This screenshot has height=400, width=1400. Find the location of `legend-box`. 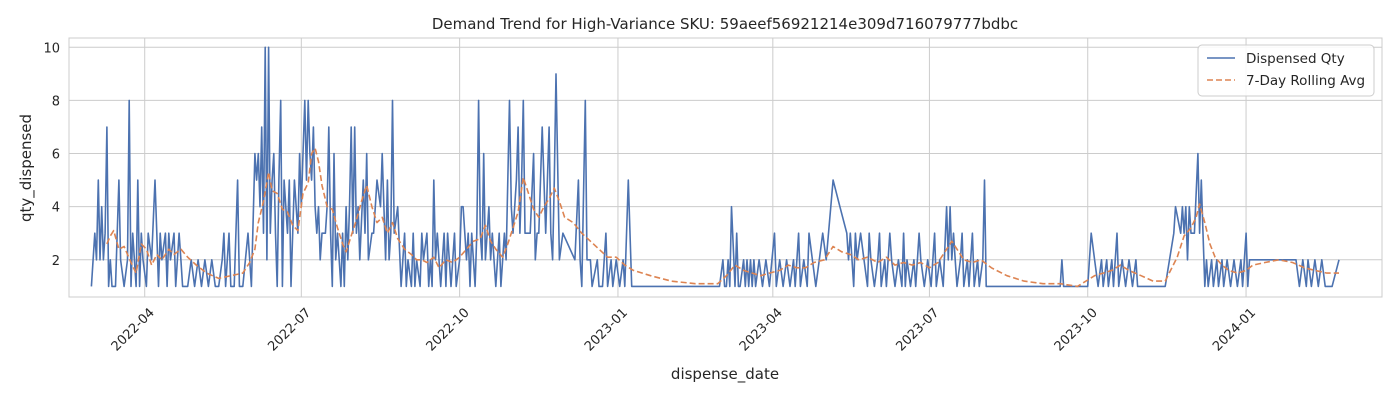

legend-box is located at coordinates (1286, 70).